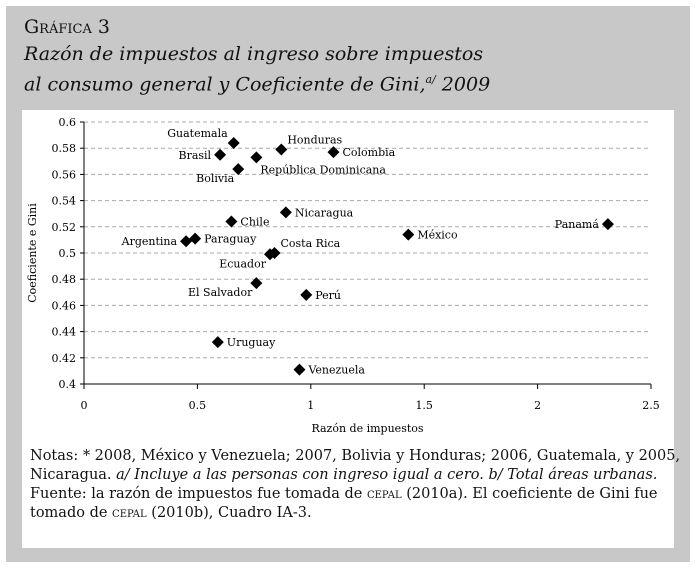  I want to click on y-tick-label: 0.54, so click(64, 201).